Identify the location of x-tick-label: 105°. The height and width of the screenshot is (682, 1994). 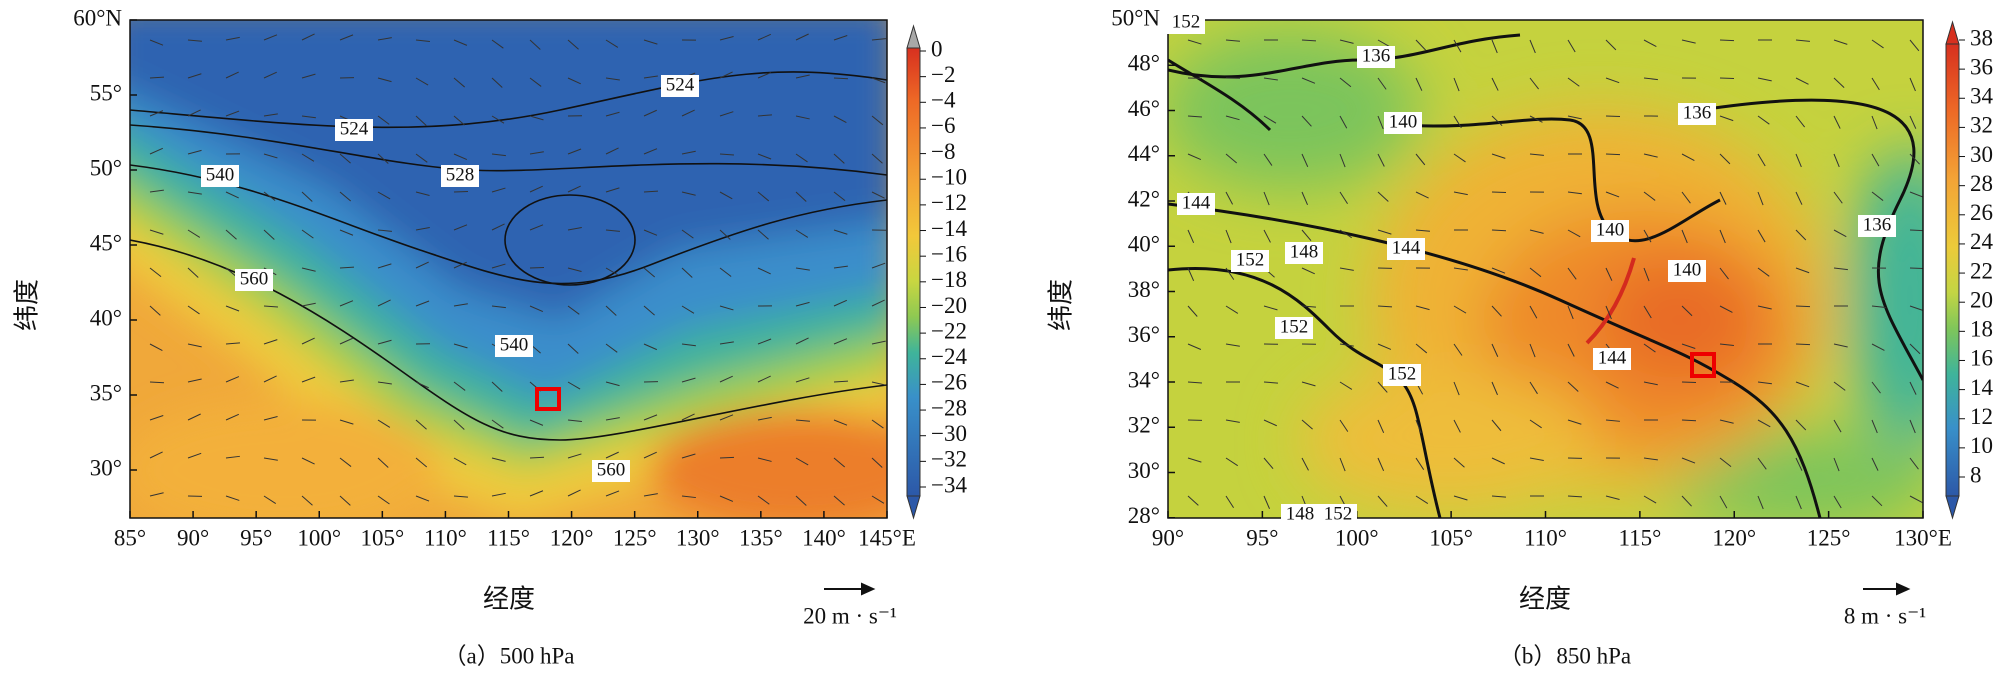
(382, 537).